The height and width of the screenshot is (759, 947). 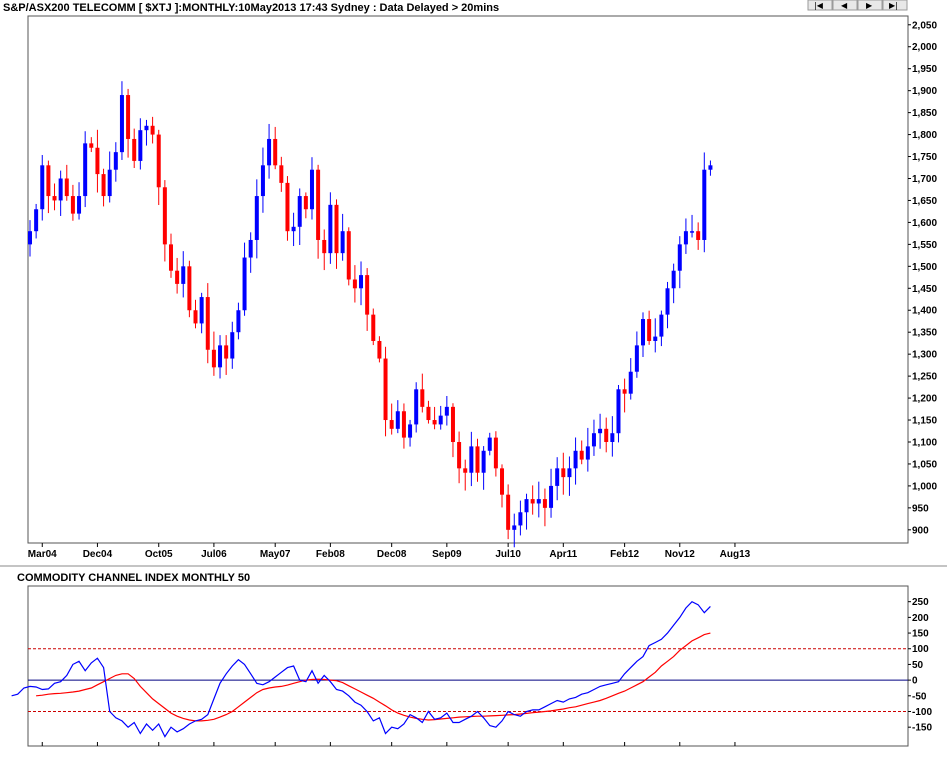 I want to click on y-tick-label: 1,150, so click(x=924, y=421).